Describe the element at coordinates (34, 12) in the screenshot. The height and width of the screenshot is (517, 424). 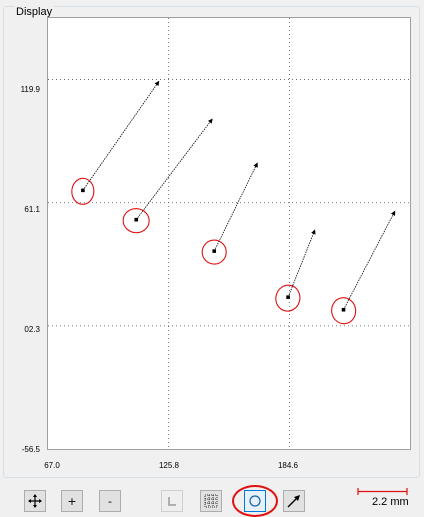
I see `display-title: Display` at that location.